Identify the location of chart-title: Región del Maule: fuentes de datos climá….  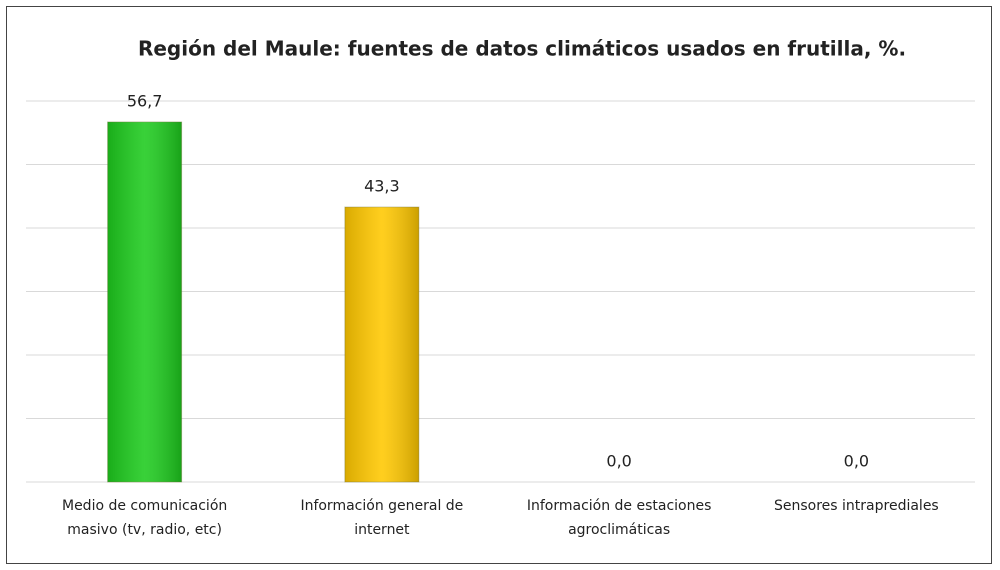
(522, 49).